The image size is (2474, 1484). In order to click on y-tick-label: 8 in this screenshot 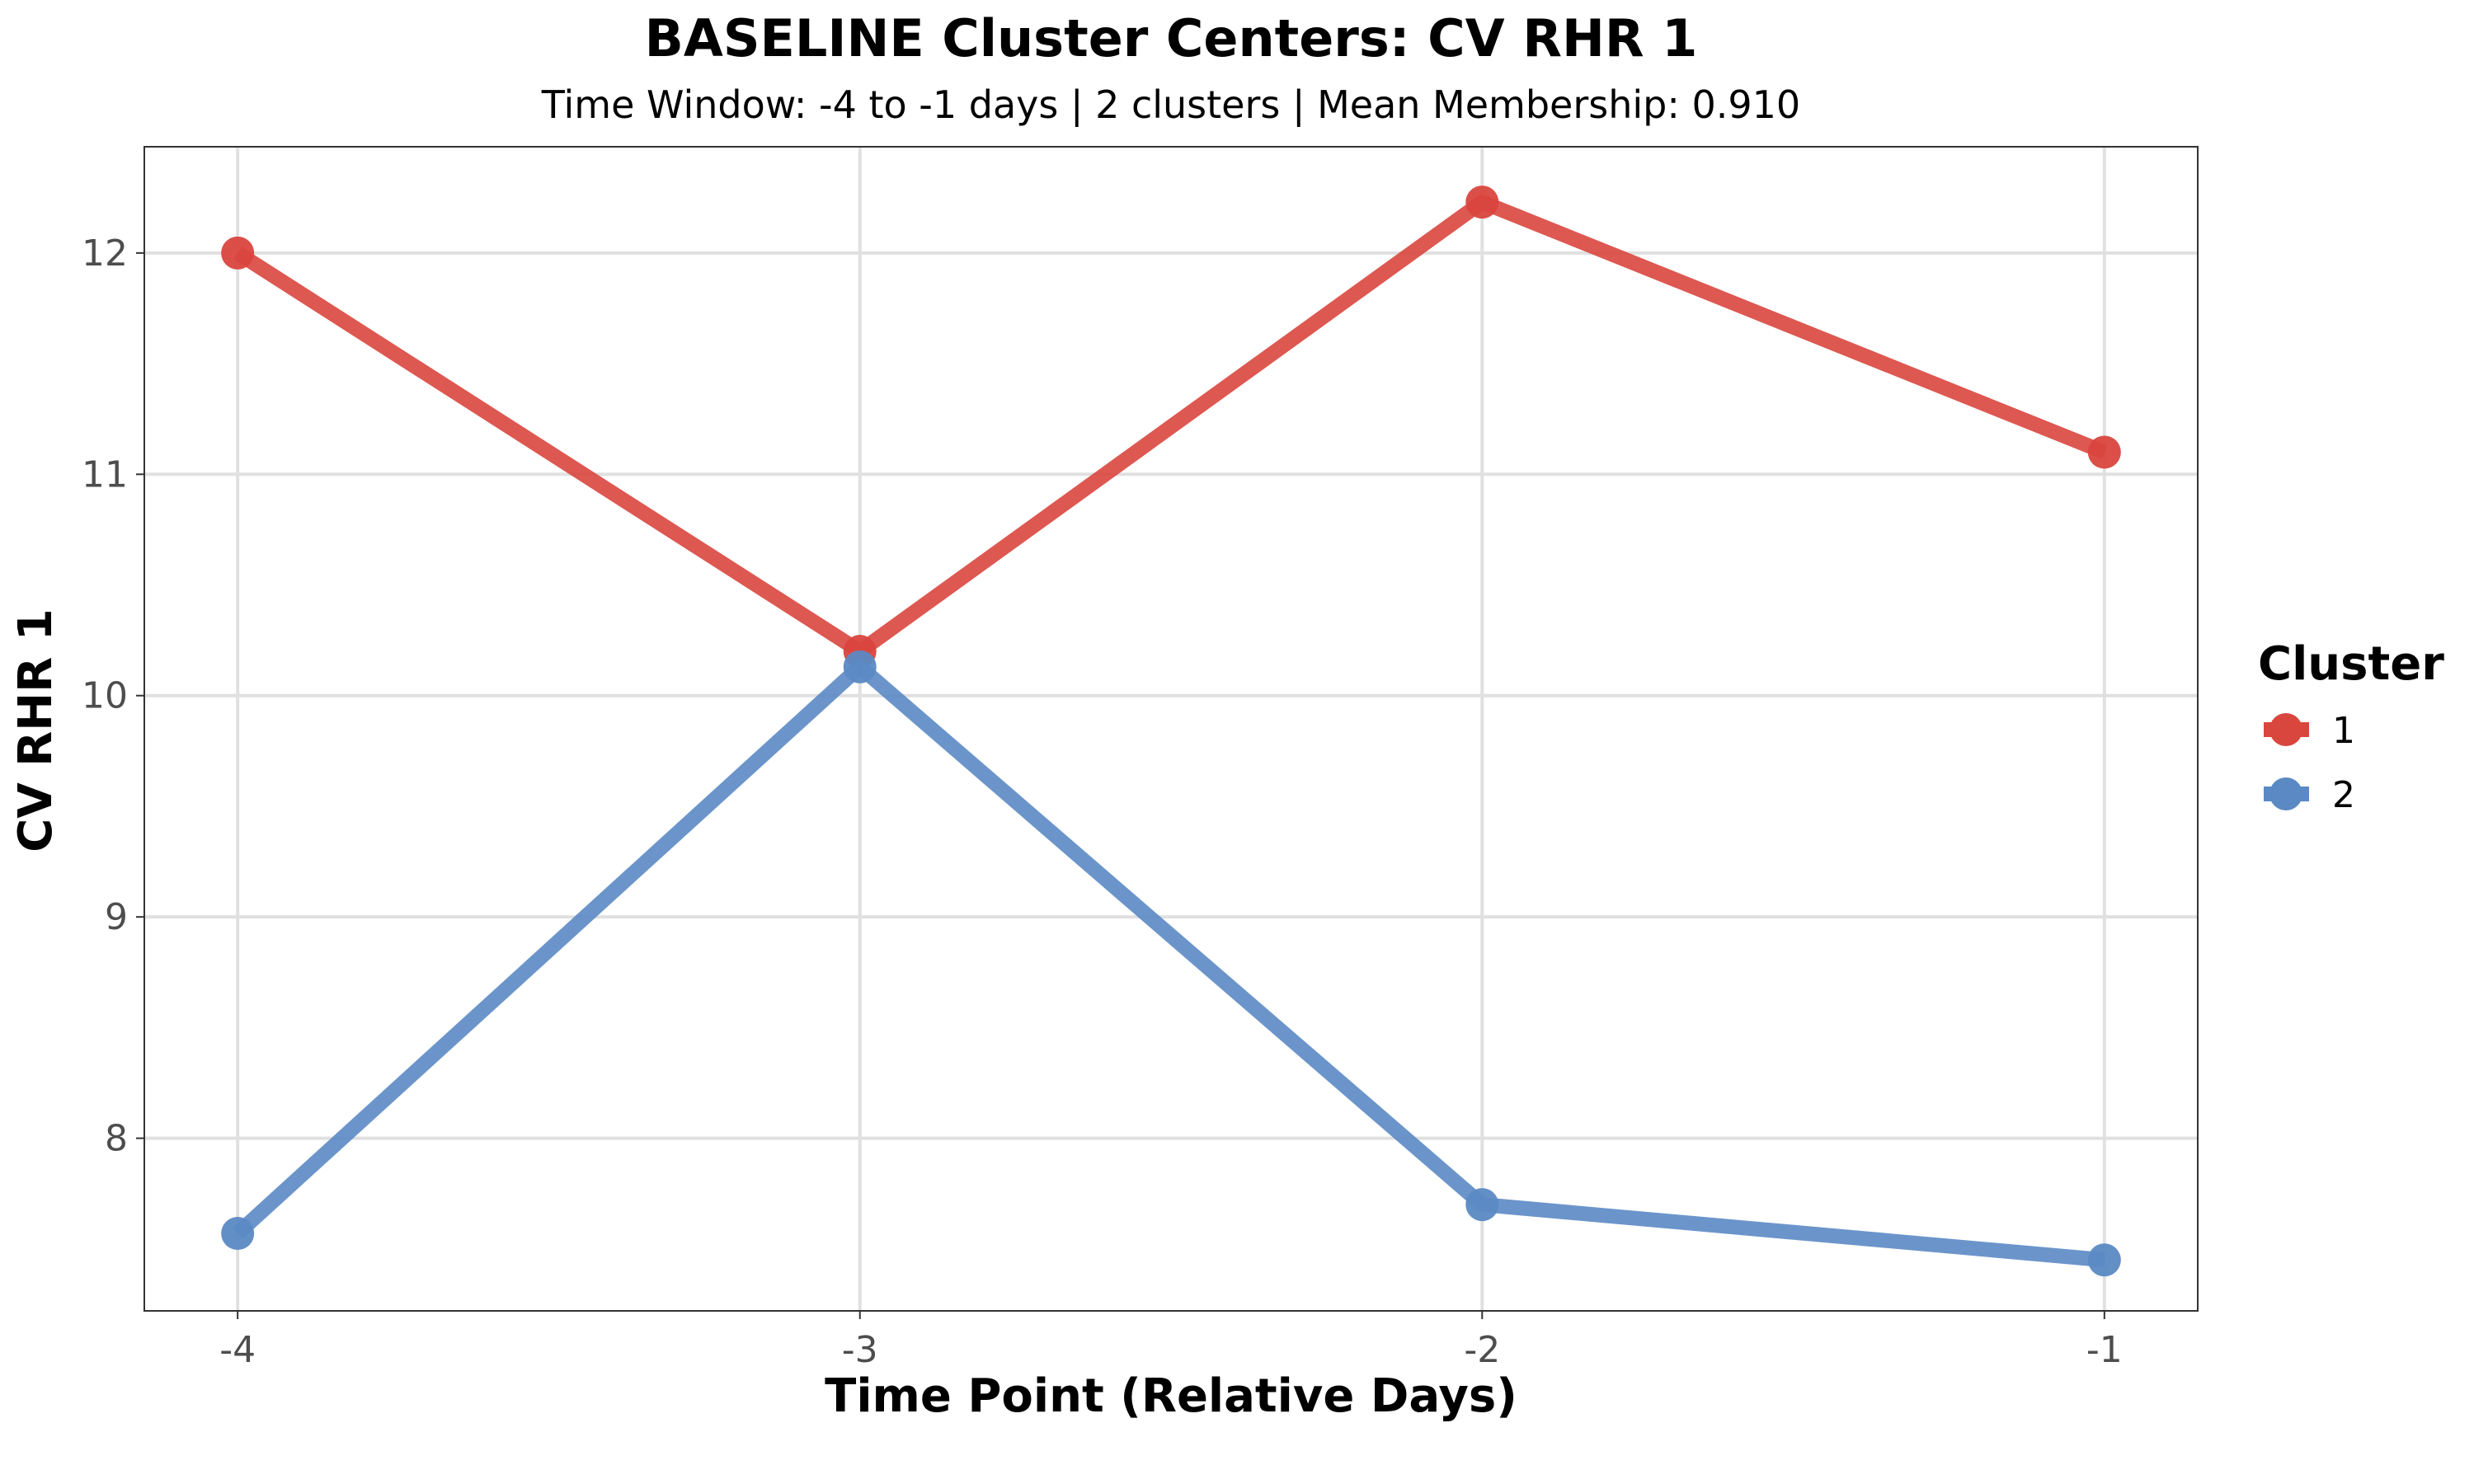, I will do `click(116, 1139)`.